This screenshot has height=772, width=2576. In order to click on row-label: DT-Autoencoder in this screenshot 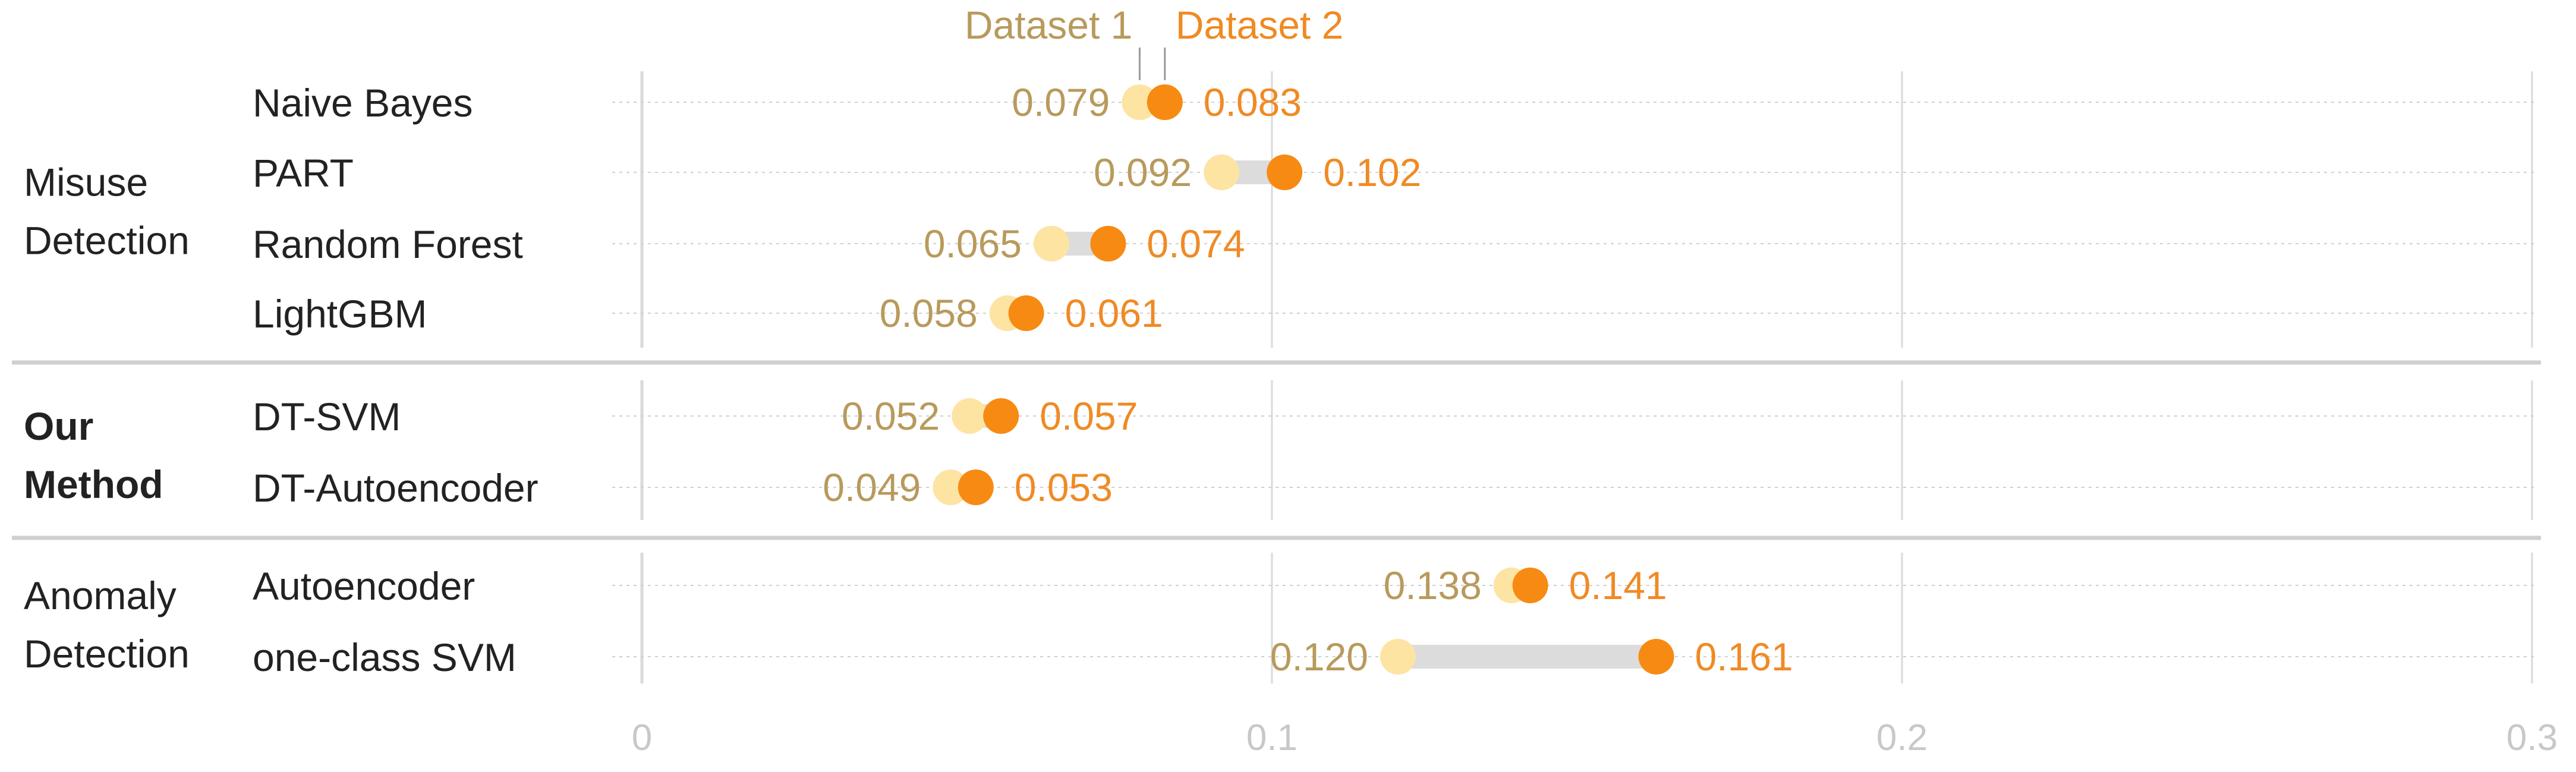, I will do `click(395, 488)`.